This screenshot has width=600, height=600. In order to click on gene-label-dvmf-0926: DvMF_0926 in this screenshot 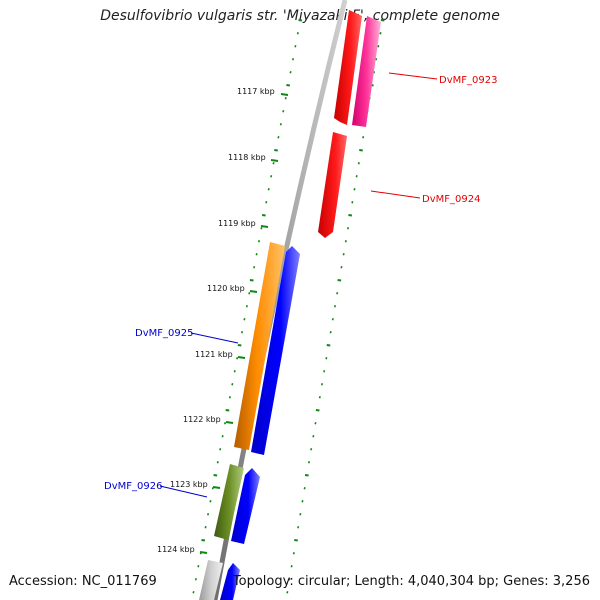, I will do `click(133, 486)`.